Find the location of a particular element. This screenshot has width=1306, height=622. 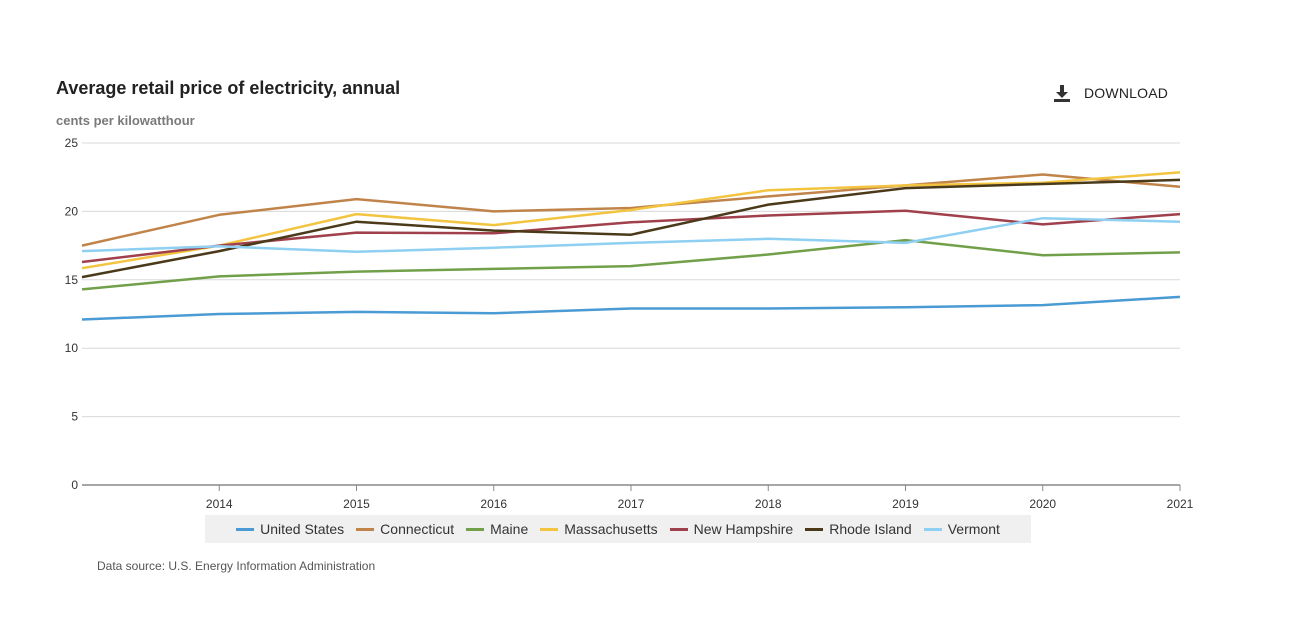

y-axis-unit-label: cents per kilowatthour is located at coordinates (125, 120).